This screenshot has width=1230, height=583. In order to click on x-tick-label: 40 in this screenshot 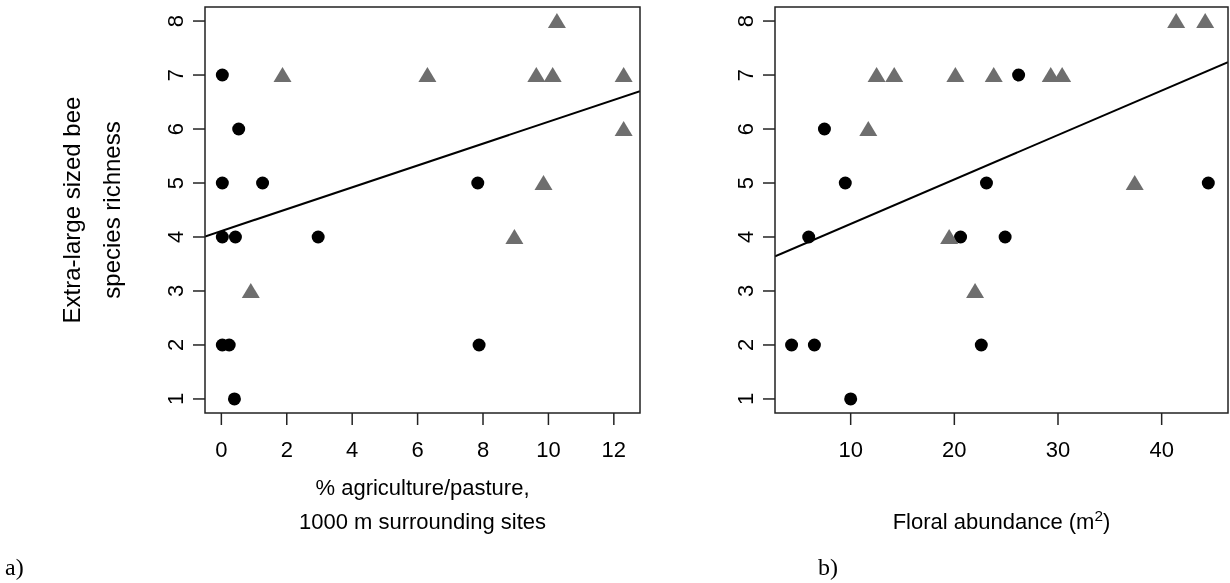, I will do `click(1161, 449)`.